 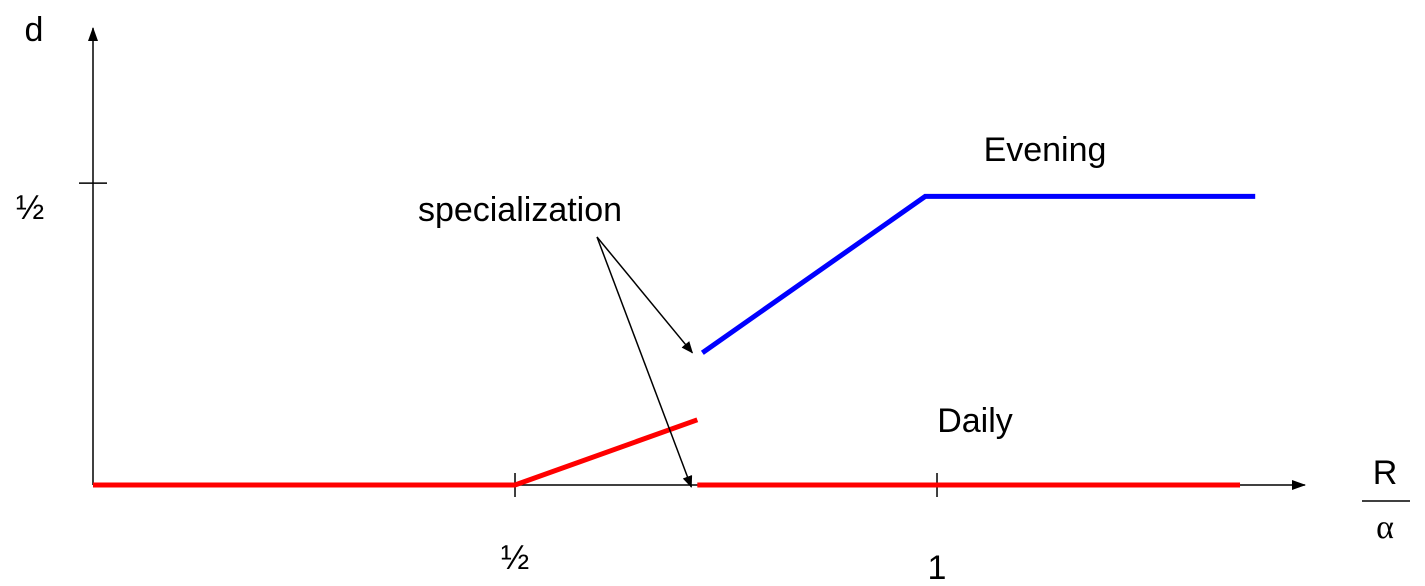 I want to click on x-tick-label: 1, so click(x=937, y=567).